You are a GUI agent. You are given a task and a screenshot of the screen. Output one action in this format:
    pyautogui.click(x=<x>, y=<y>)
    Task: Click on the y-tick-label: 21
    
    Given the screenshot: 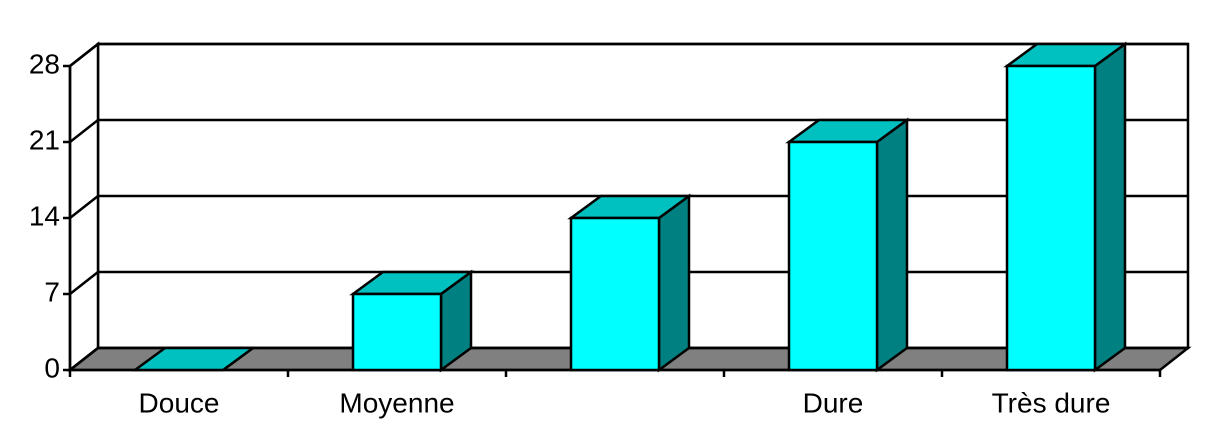 What is the action you would take?
    pyautogui.click(x=44, y=139)
    